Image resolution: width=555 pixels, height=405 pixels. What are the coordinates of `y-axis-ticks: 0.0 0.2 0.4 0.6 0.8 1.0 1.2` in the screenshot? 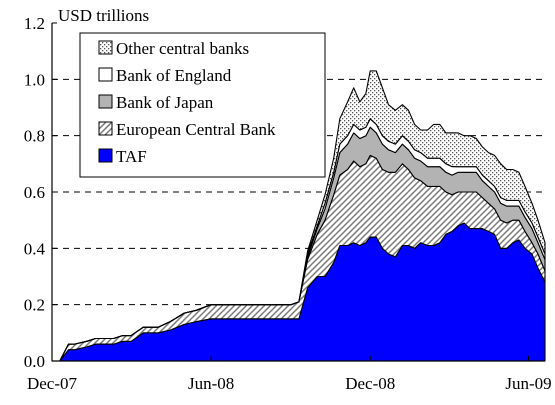 It's located at (40, 192).